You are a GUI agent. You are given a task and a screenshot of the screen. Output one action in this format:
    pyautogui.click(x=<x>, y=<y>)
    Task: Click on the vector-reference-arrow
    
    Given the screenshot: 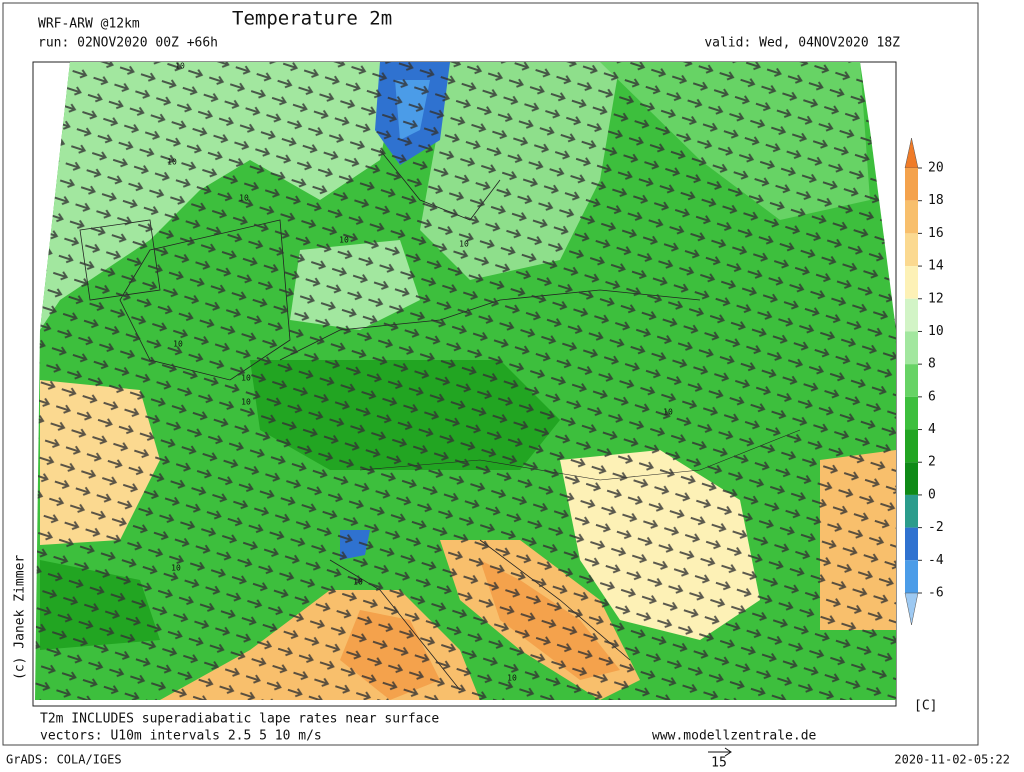 What is the action you would take?
    pyautogui.click(x=720, y=752)
    